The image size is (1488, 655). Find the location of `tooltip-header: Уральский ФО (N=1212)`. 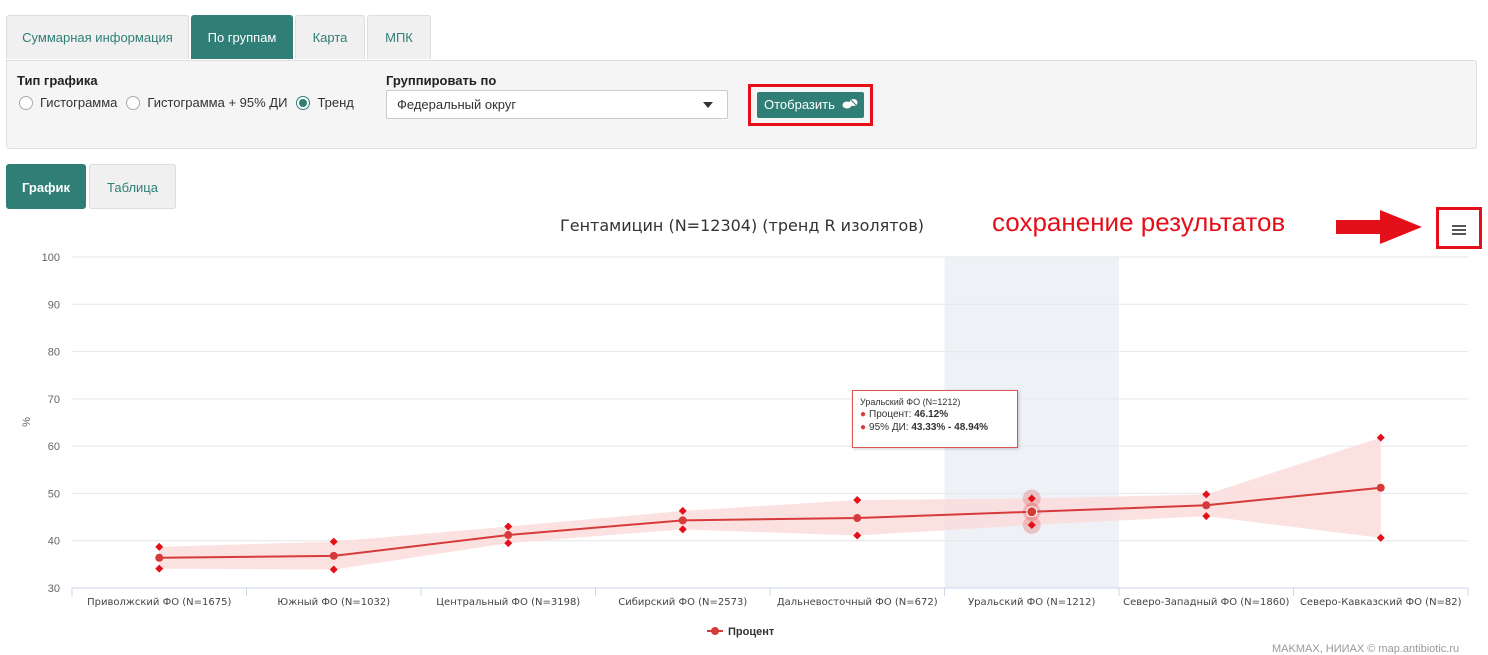

tooltip-header: Уральский ФО (N=1212) is located at coordinates (910, 402).